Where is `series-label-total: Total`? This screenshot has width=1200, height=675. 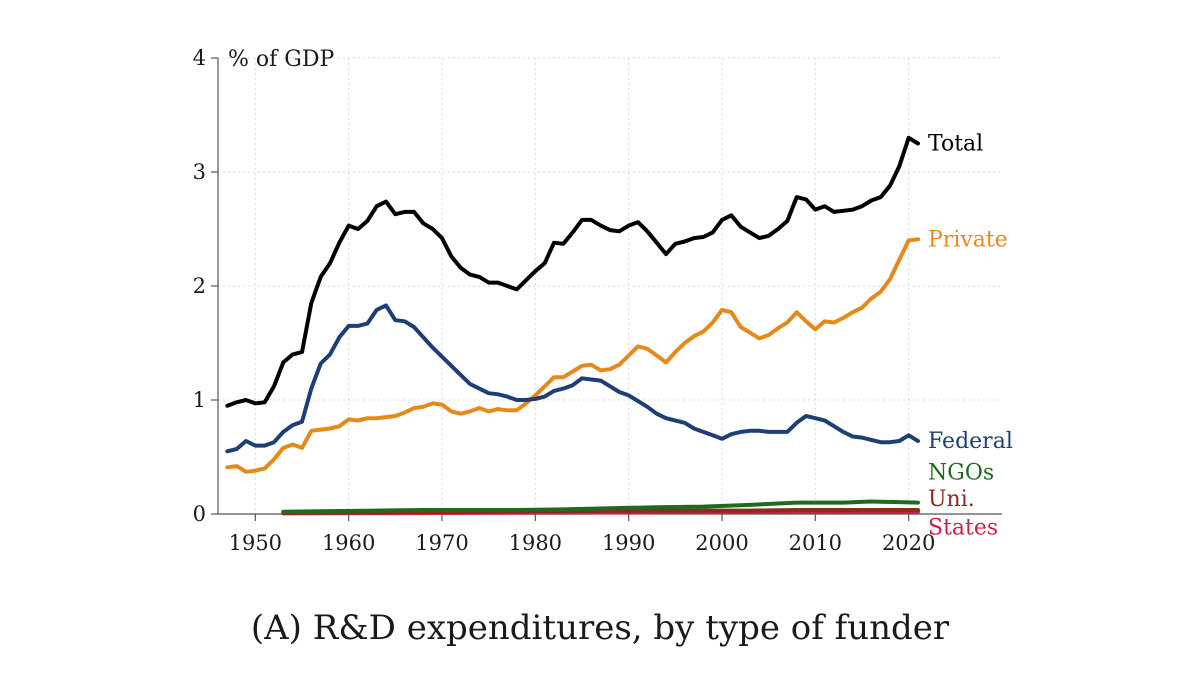
series-label-total: Total is located at coordinates (955, 144).